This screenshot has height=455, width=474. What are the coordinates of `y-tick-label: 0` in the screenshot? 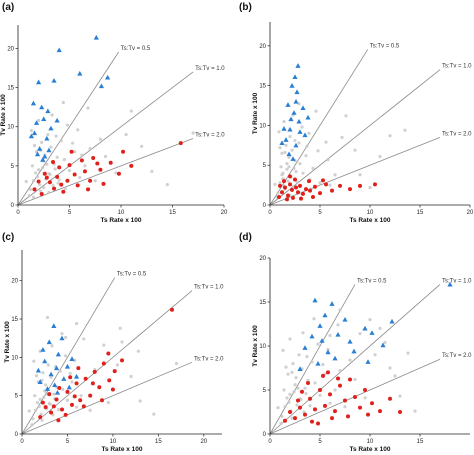 It's located at (17, 435).